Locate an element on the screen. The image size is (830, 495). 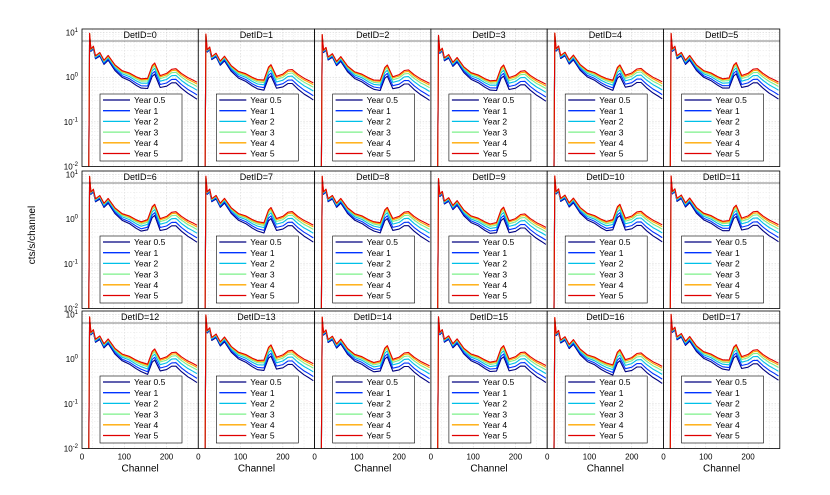
panel-title: DetID=14 is located at coordinates (373, 317).